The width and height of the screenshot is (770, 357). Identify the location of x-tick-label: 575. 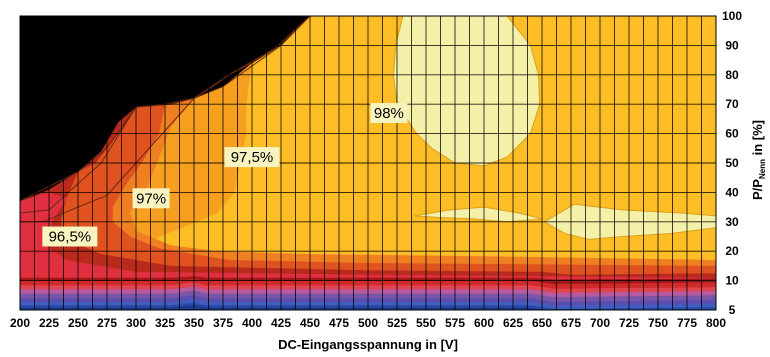
(455, 323).